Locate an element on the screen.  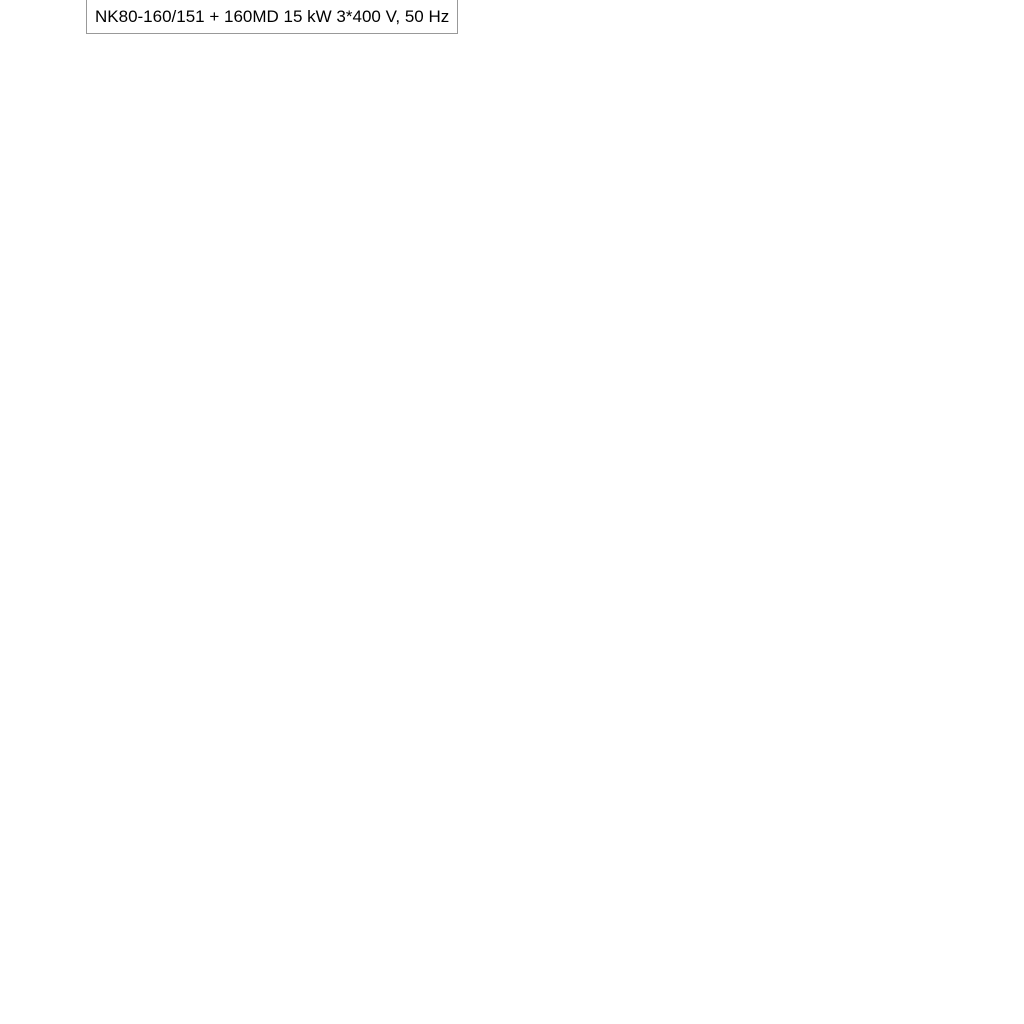
y-axis-title-right: I is located at coordinates (990, 12).